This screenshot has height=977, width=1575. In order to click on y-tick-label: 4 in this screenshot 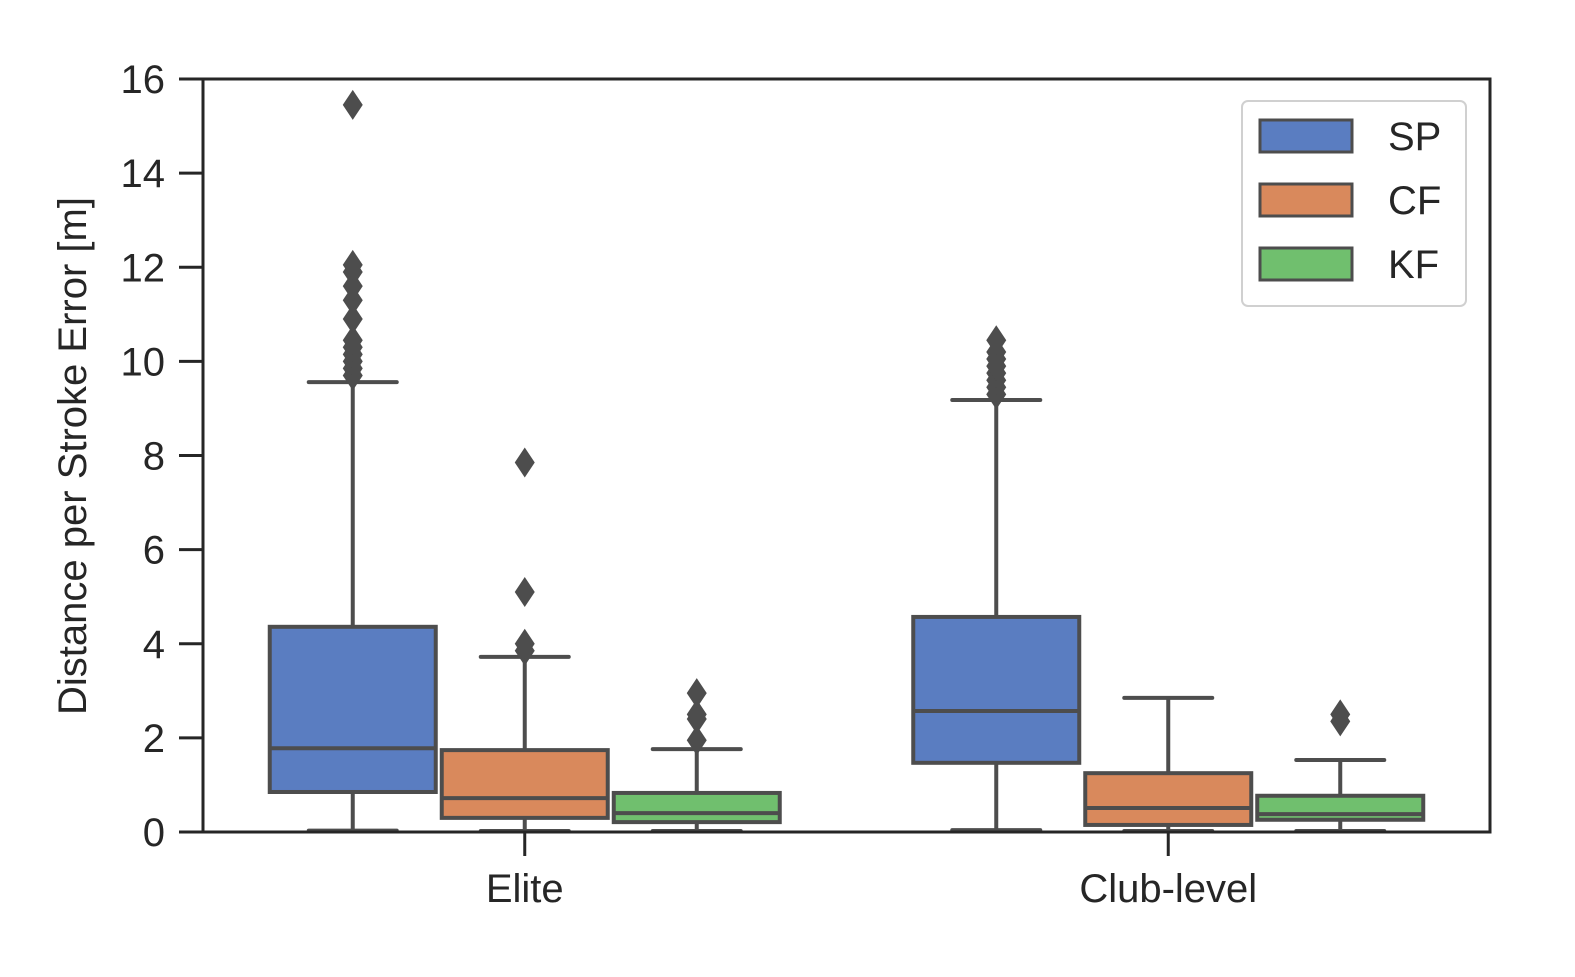, I will do `click(154, 645)`.